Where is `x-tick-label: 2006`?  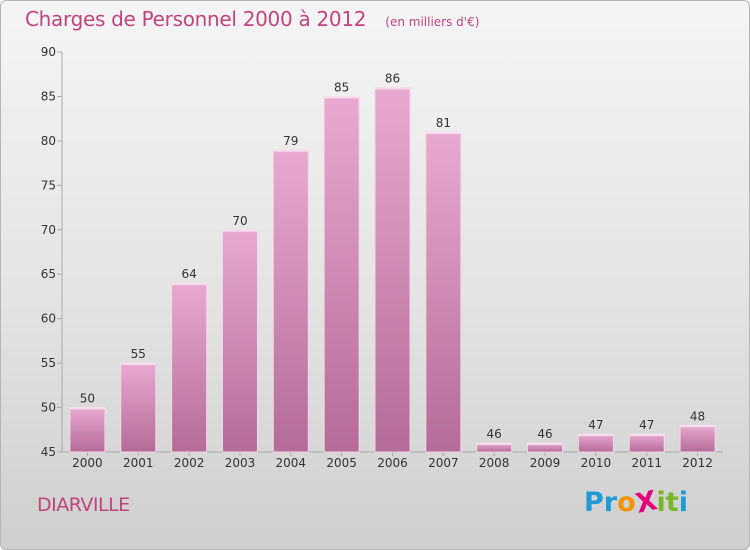
x-tick-label: 2006 is located at coordinates (392, 463).